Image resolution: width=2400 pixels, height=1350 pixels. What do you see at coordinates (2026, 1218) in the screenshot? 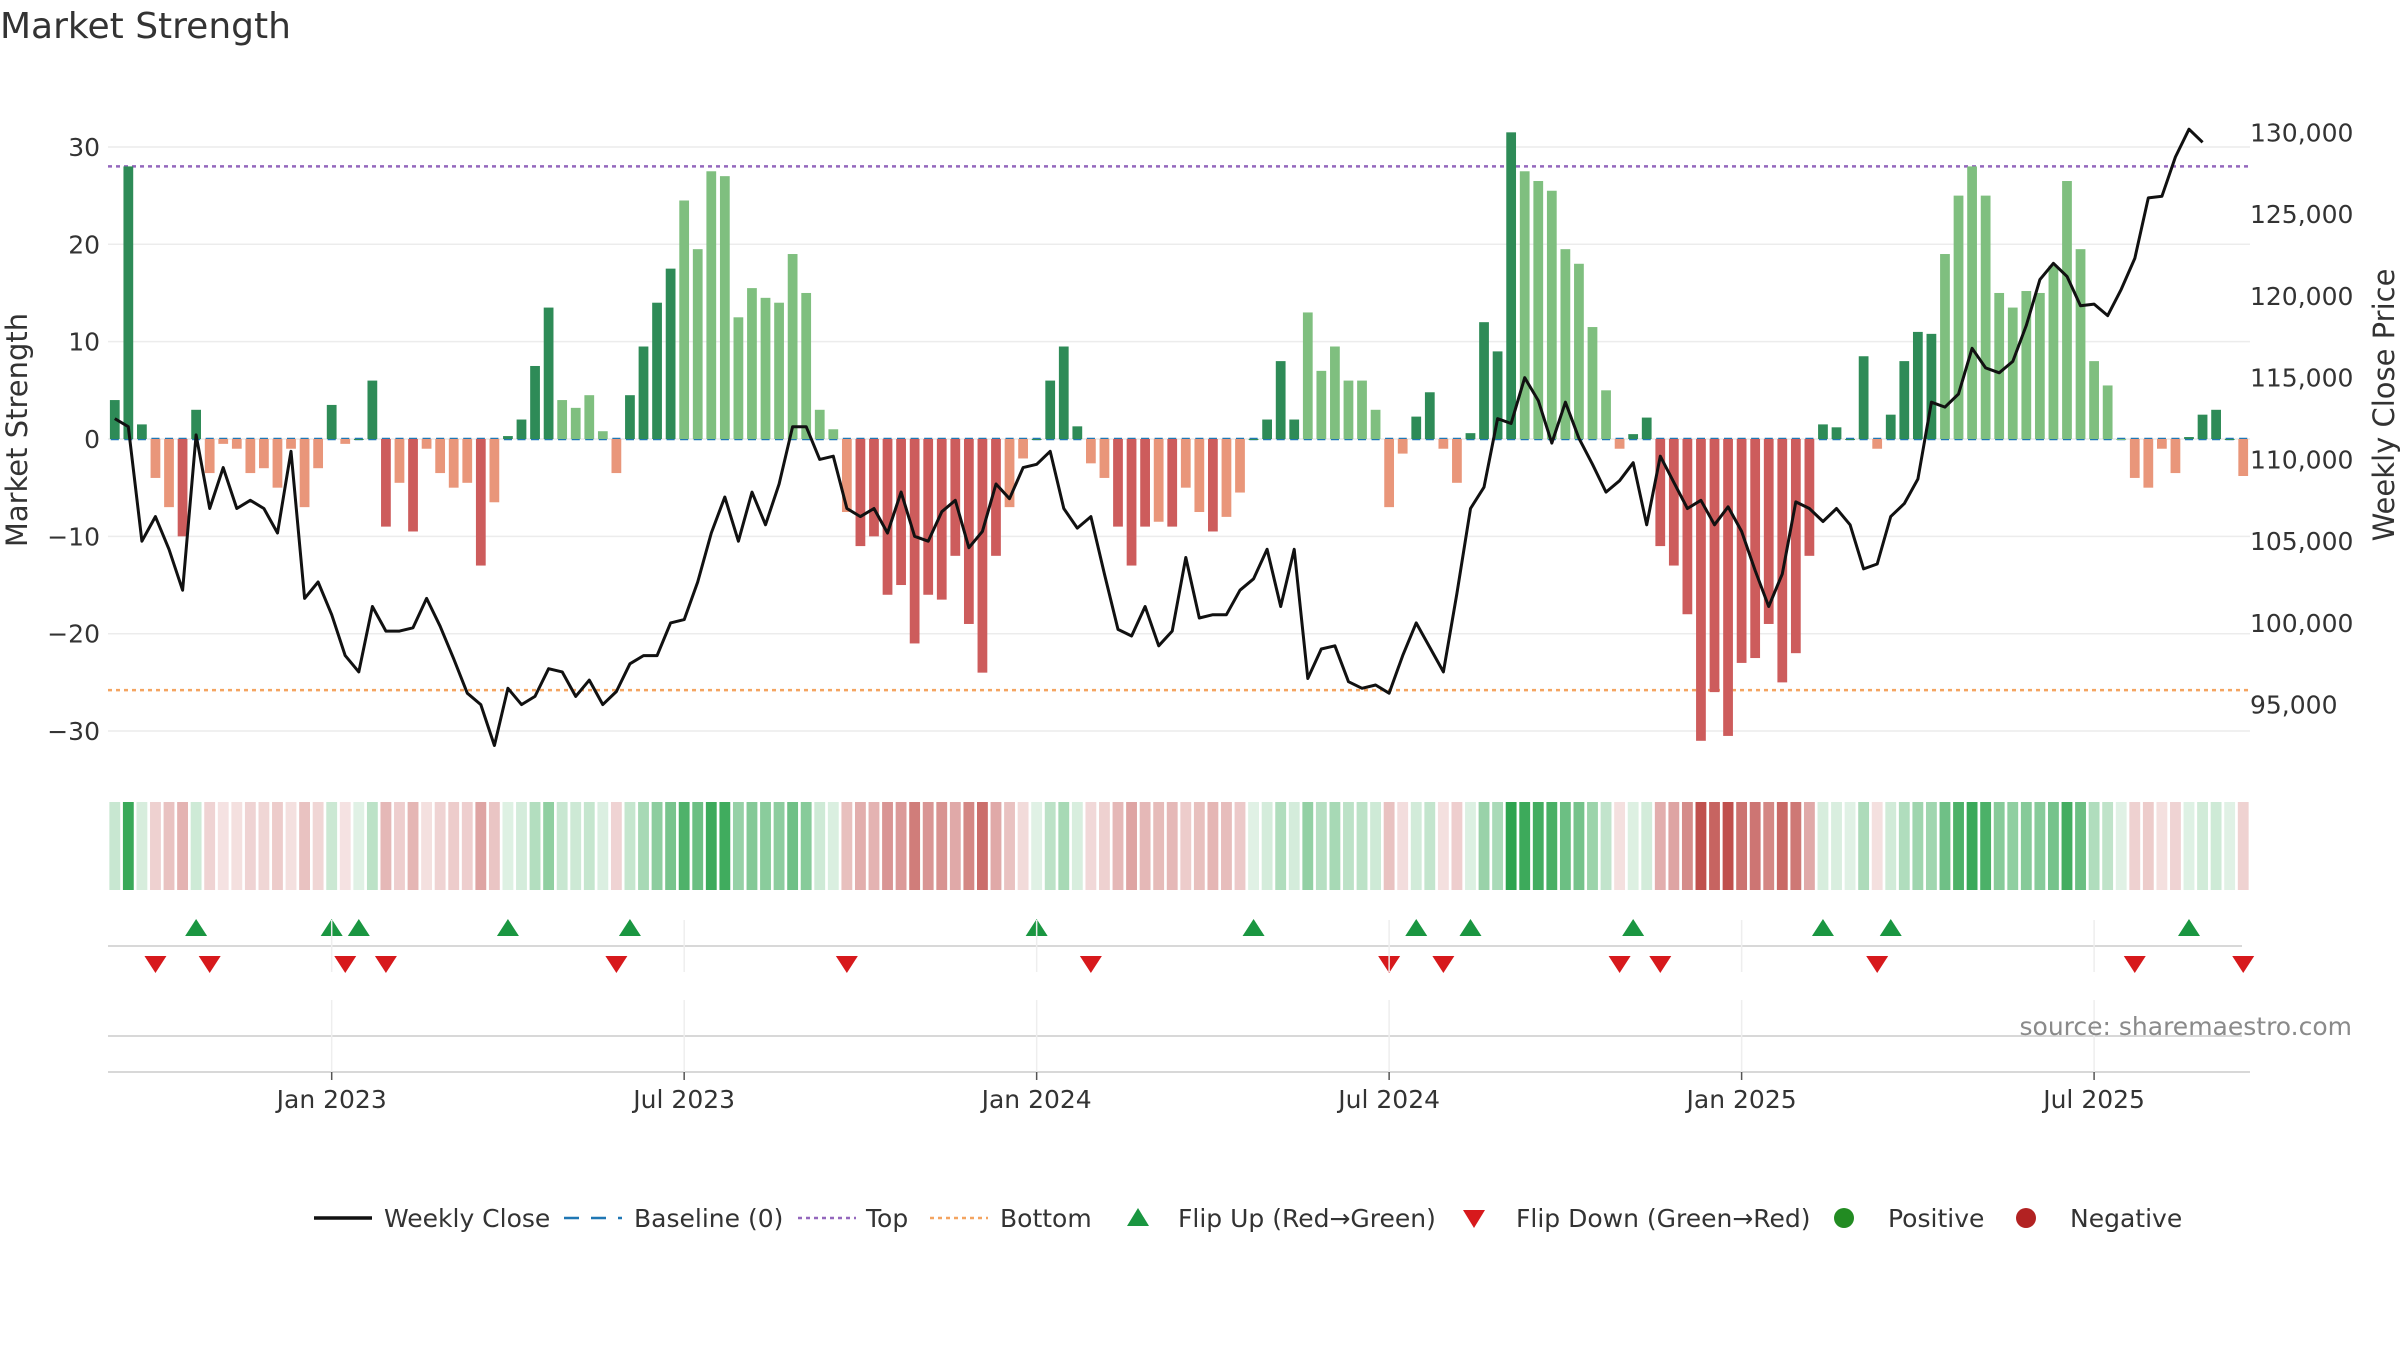
I see `legend-swatch-negative` at bounding box center [2026, 1218].